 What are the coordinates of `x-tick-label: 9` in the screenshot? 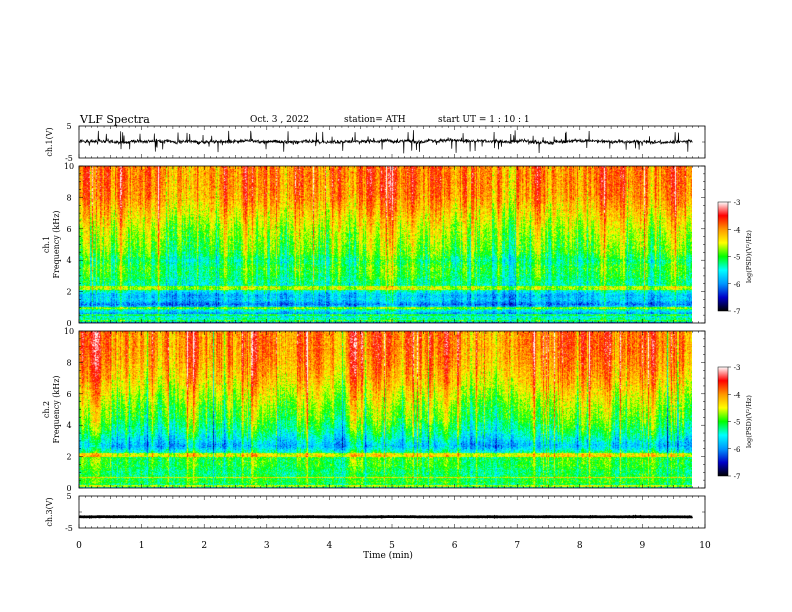 It's located at (643, 546).